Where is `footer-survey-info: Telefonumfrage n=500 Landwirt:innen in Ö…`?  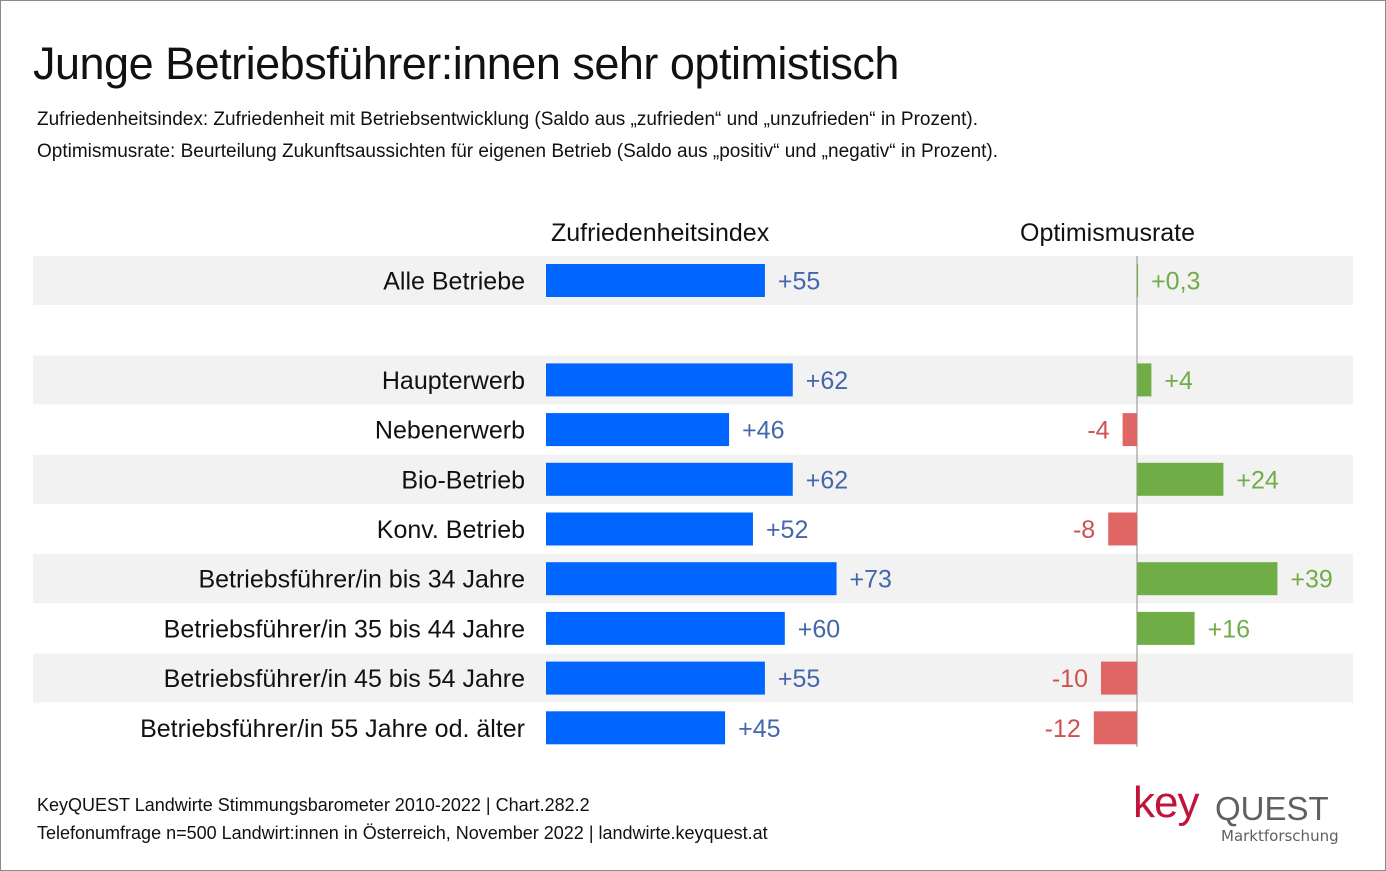
footer-survey-info: Telefonumfrage n=500 Landwirt:innen in Ö… is located at coordinates (402, 833).